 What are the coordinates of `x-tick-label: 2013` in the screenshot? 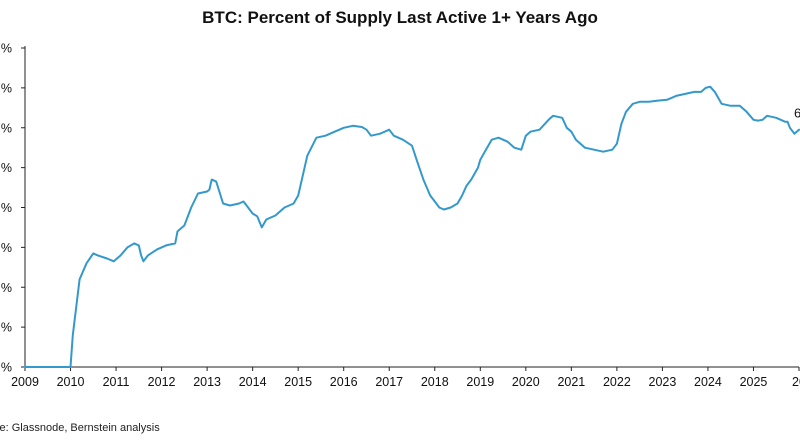 It's located at (207, 382).